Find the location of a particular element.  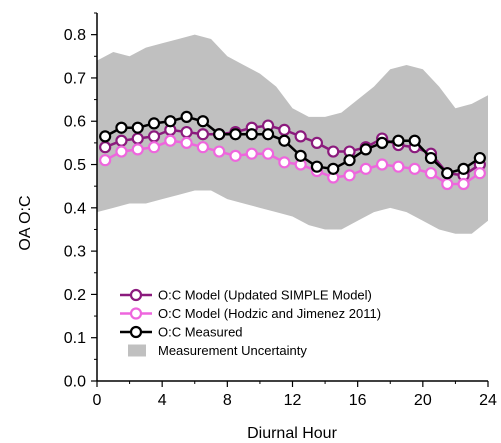

y-tick-label: 0.2 is located at coordinates (75, 295).